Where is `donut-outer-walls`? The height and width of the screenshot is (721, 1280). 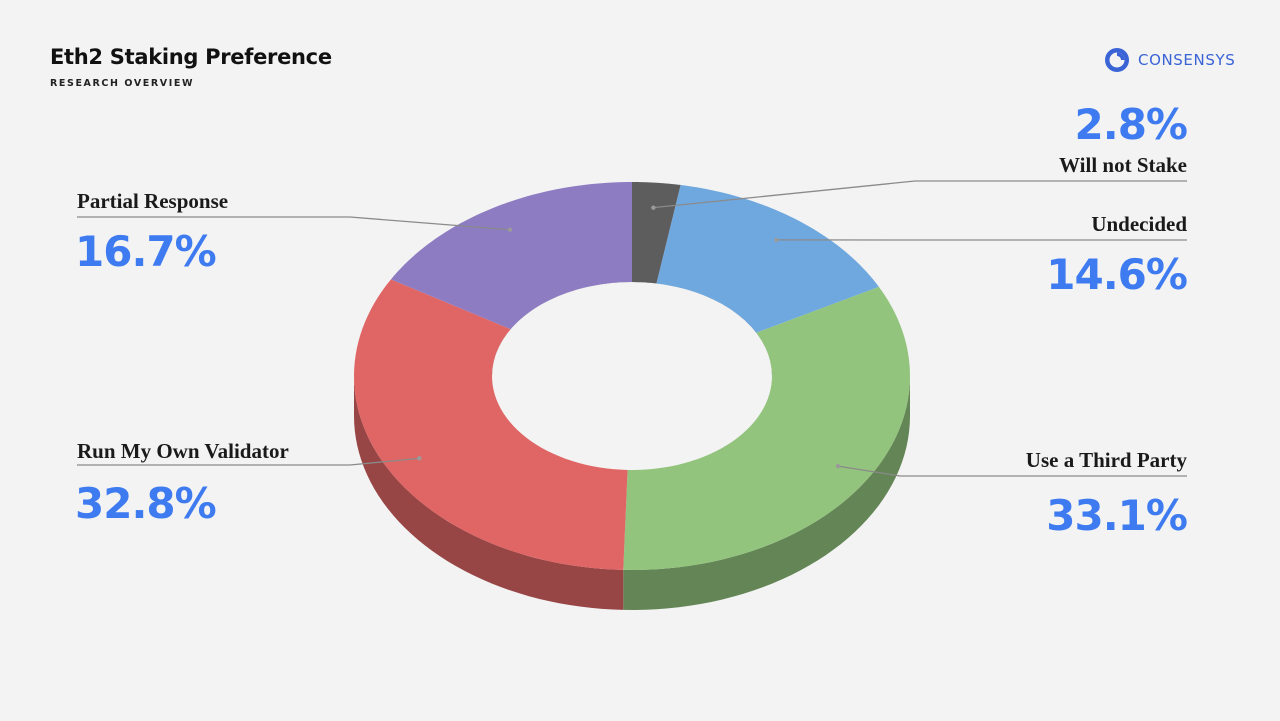
donut-outer-walls is located at coordinates (632, 493).